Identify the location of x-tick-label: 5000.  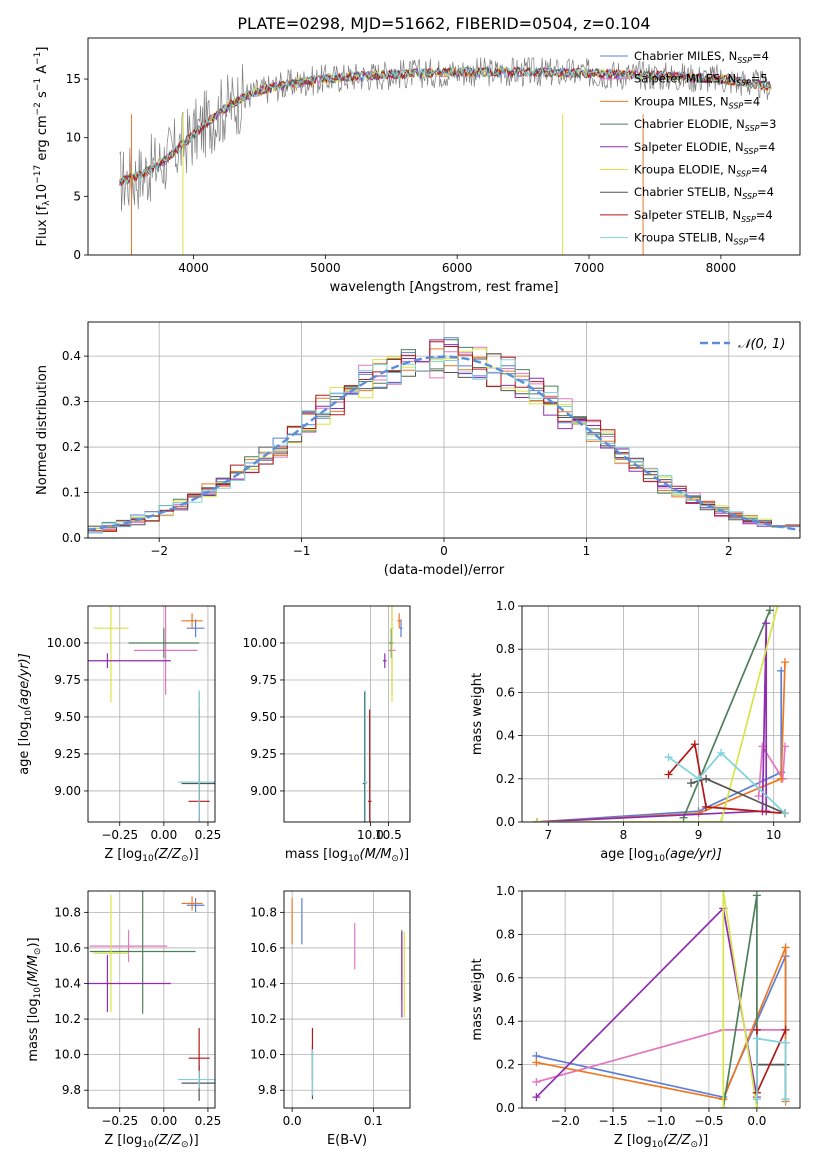
(325, 268).